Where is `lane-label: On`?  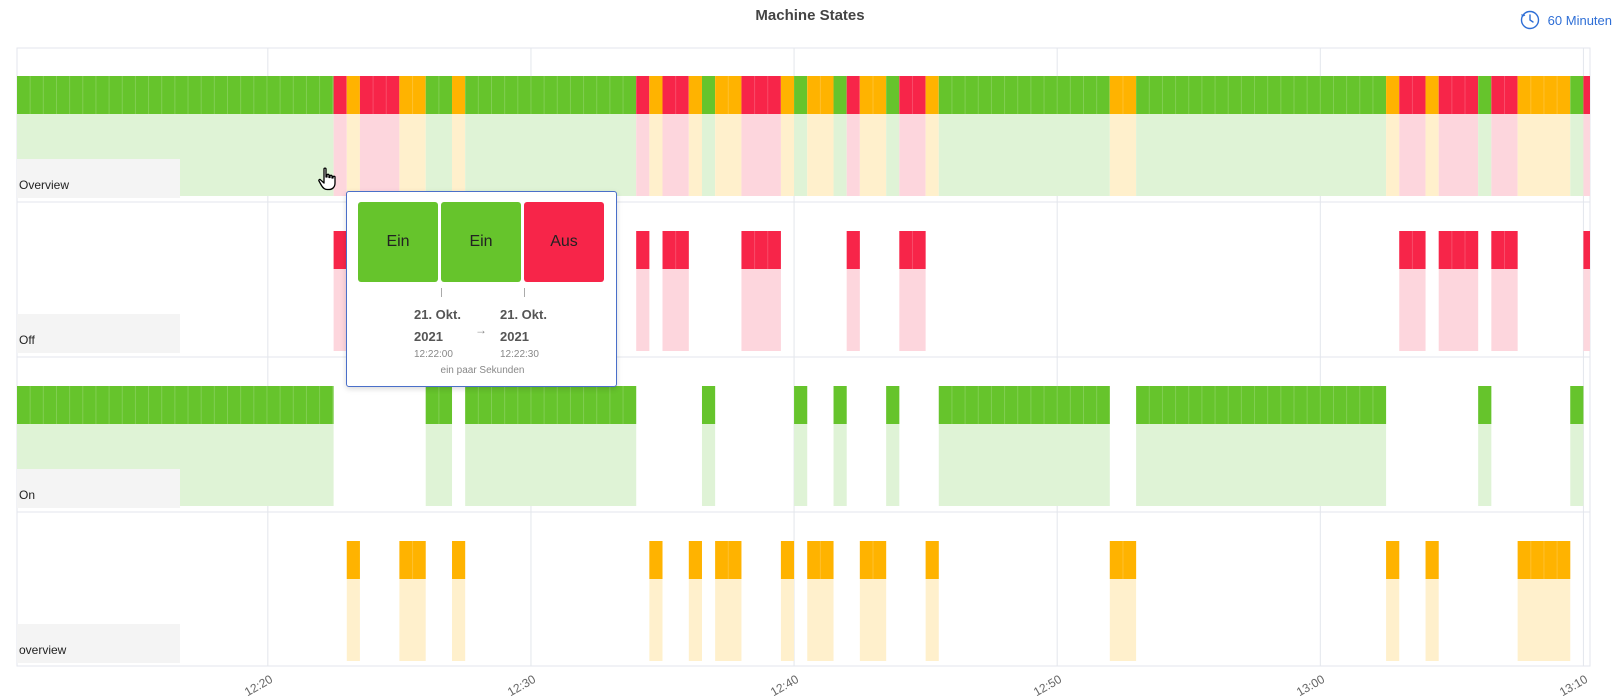 lane-label: On is located at coordinates (98, 488).